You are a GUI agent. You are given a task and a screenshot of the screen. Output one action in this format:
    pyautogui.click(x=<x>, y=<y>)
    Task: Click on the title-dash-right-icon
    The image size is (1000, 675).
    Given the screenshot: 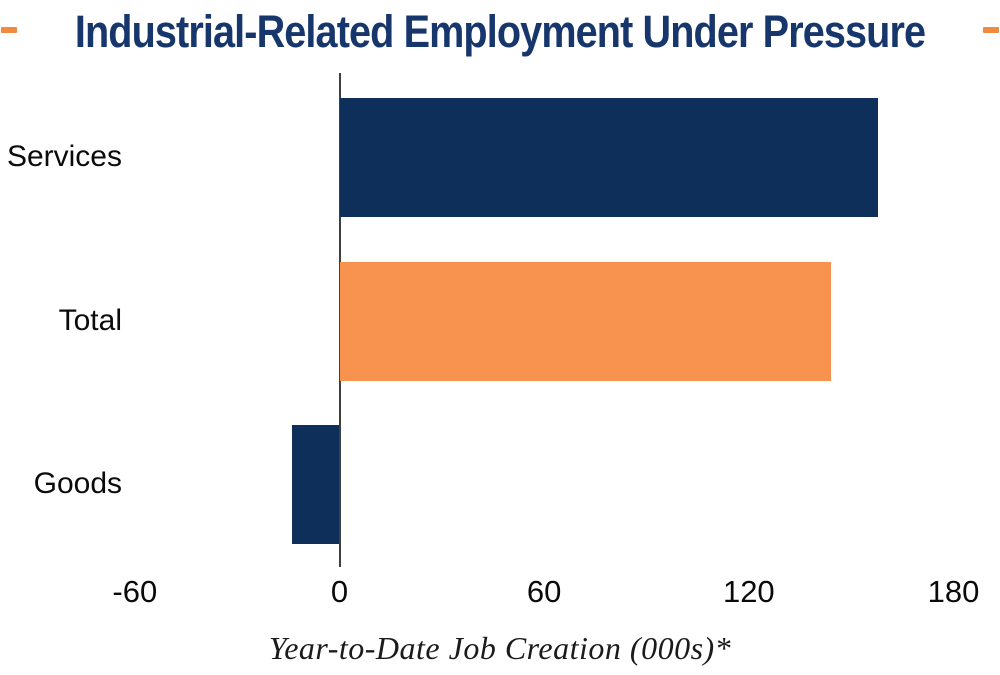 What is the action you would take?
    pyautogui.click(x=991, y=30)
    